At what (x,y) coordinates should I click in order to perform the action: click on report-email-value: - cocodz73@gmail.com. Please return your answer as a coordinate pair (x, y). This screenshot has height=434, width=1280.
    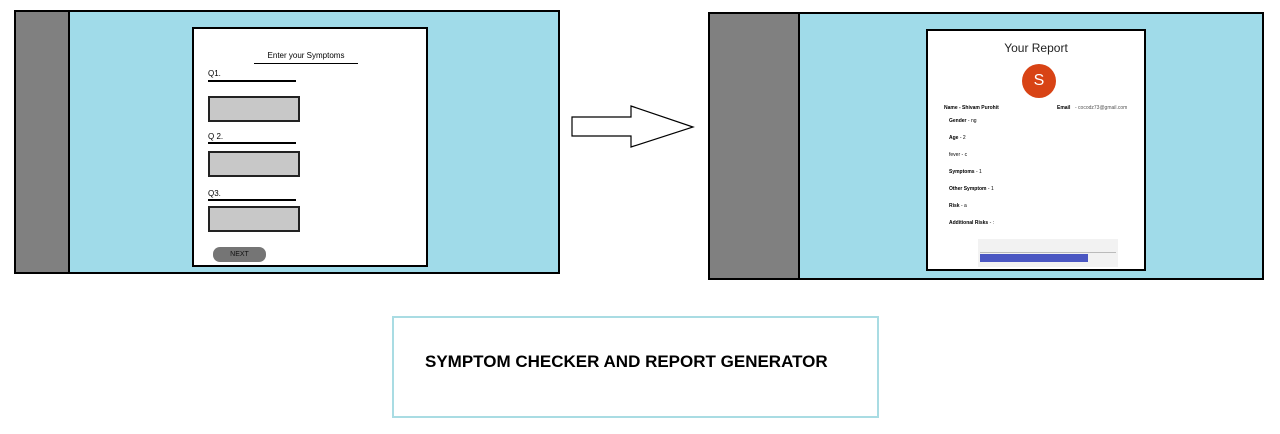
    Looking at the image, I should click on (1101, 108).